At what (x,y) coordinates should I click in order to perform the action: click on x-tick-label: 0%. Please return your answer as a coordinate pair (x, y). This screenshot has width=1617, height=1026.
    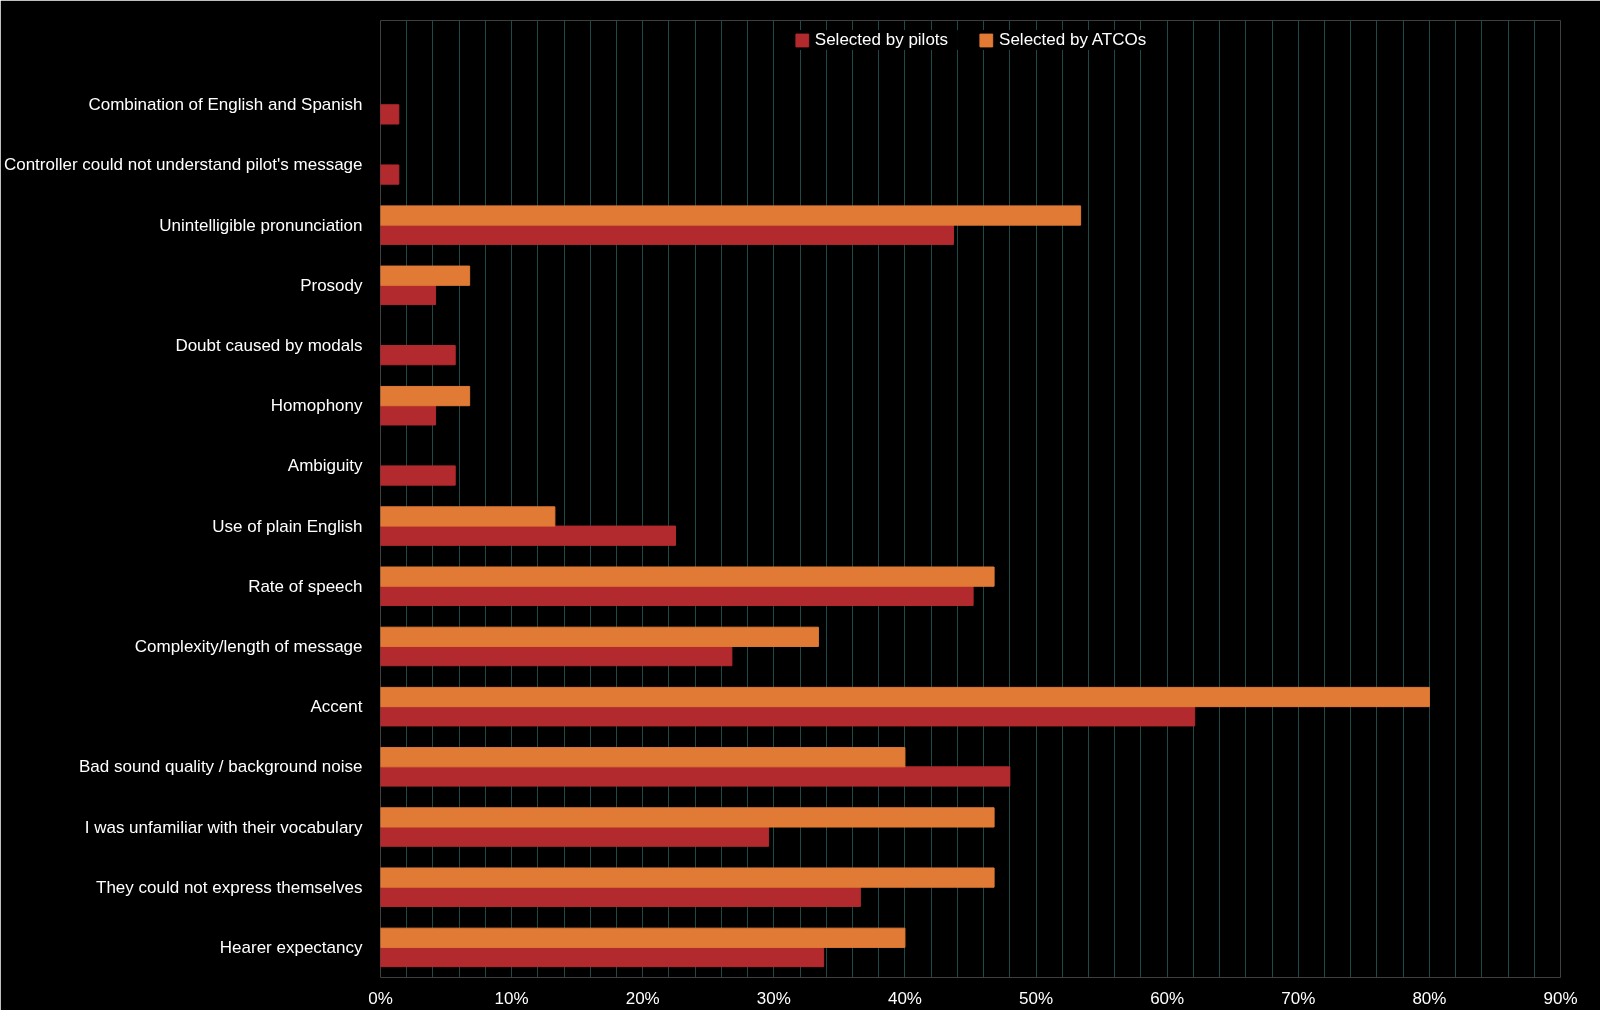
    Looking at the image, I should click on (380, 998).